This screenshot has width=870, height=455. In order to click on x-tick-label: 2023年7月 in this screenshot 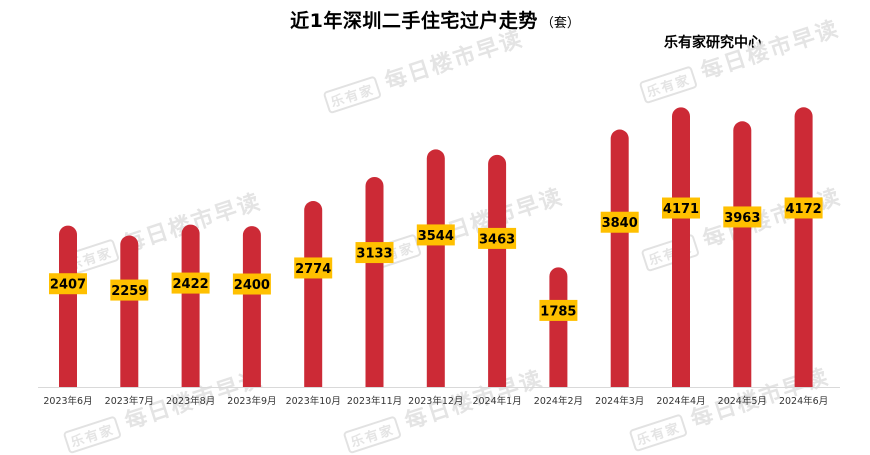, I will do `click(129, 401)`.